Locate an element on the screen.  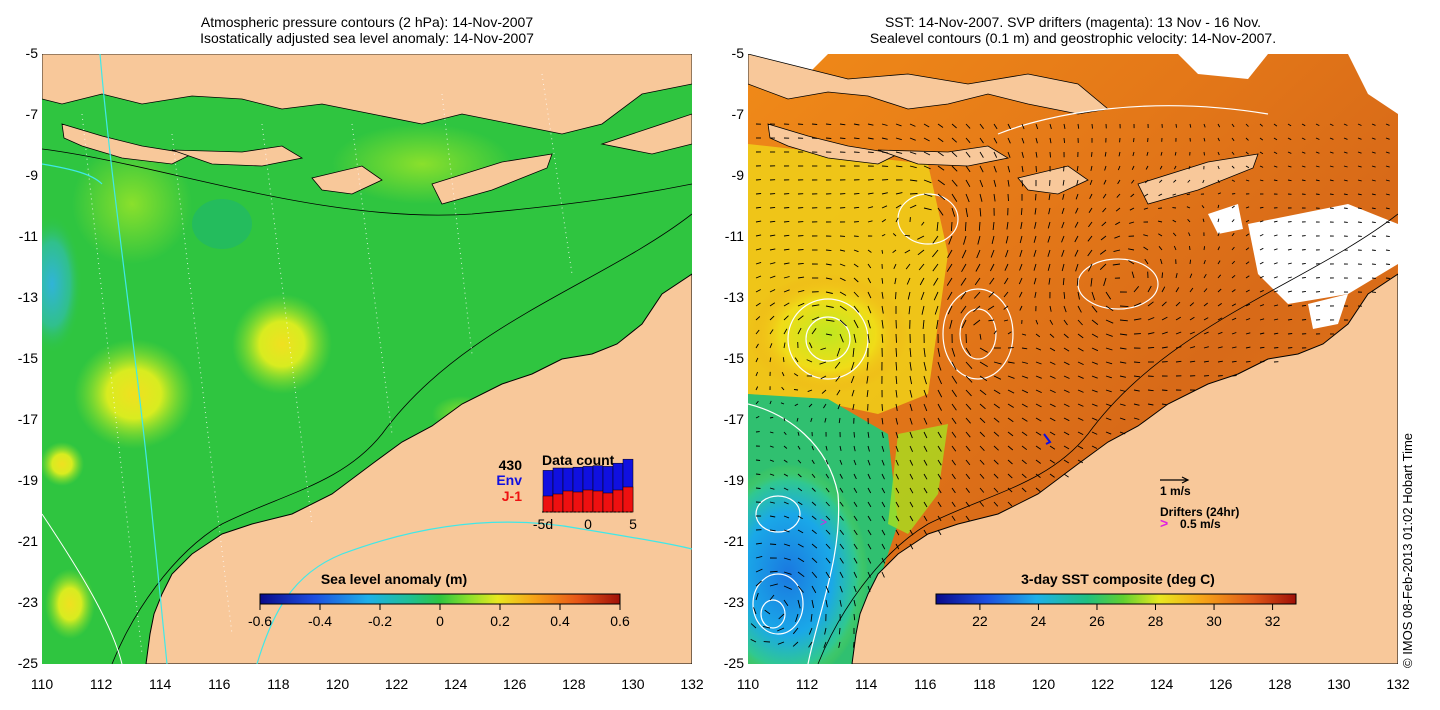
sst-colorbar is located at coordinates (1116, 599).